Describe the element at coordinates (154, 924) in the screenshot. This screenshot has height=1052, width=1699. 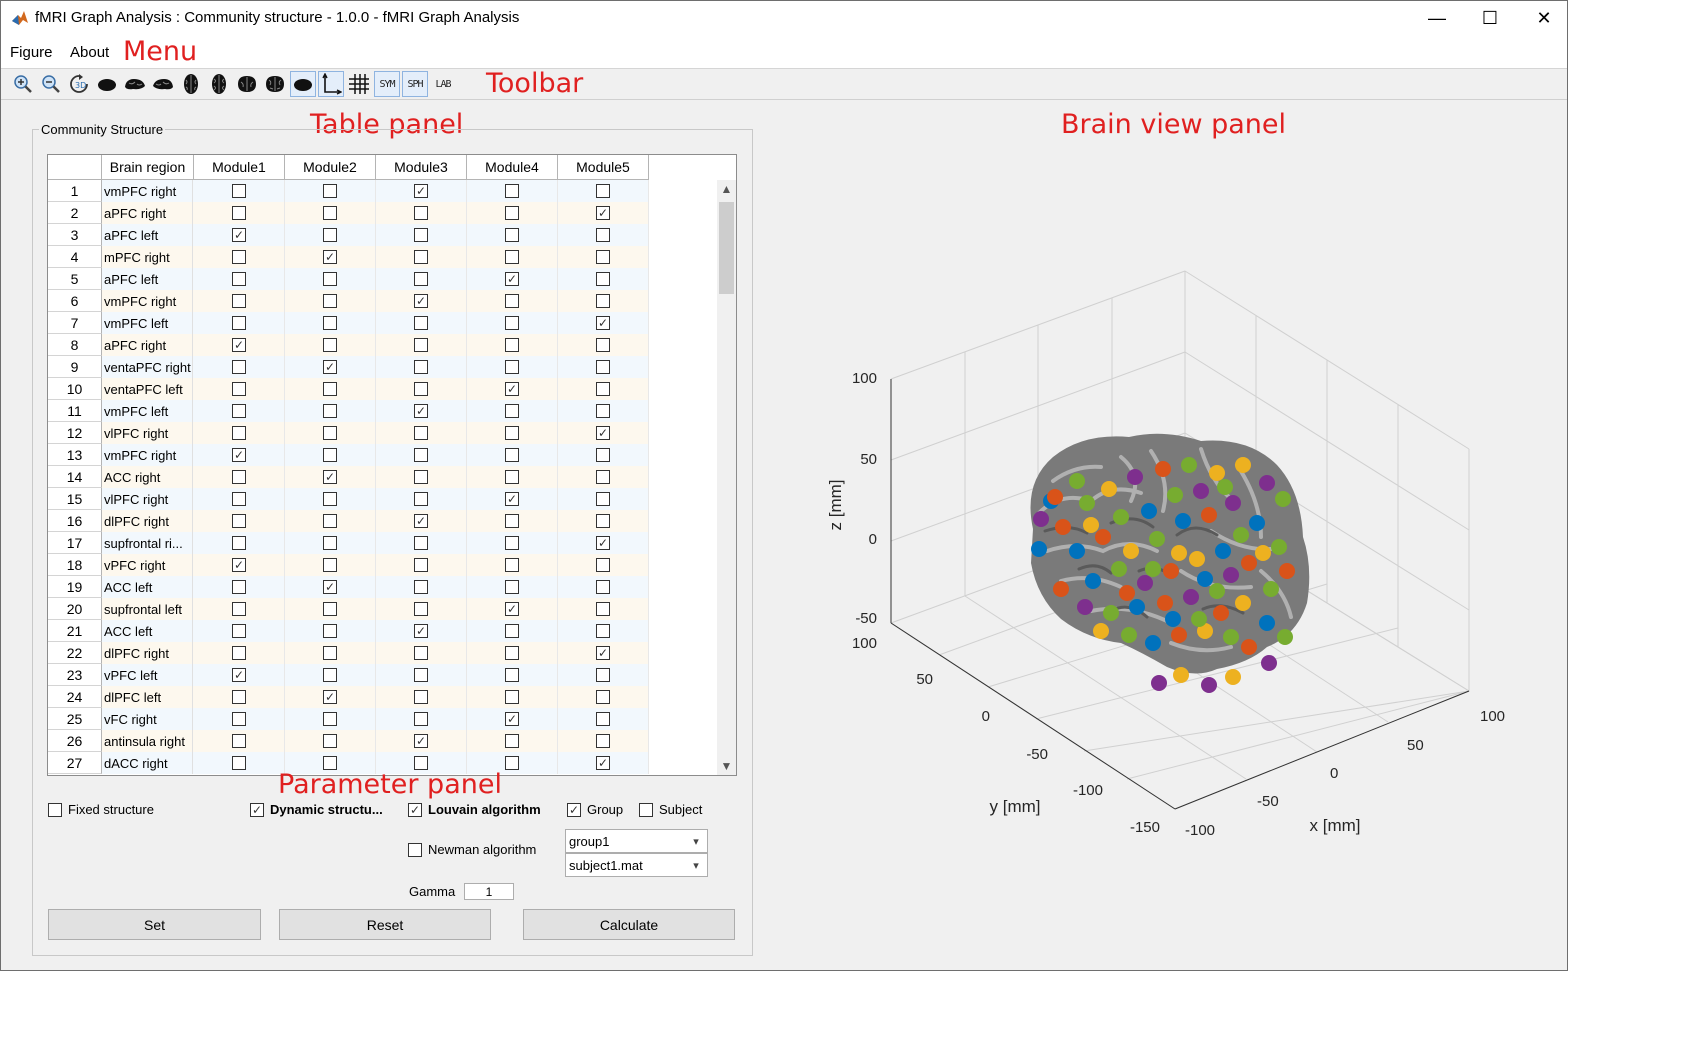
I see `set-button: Set` at that location.